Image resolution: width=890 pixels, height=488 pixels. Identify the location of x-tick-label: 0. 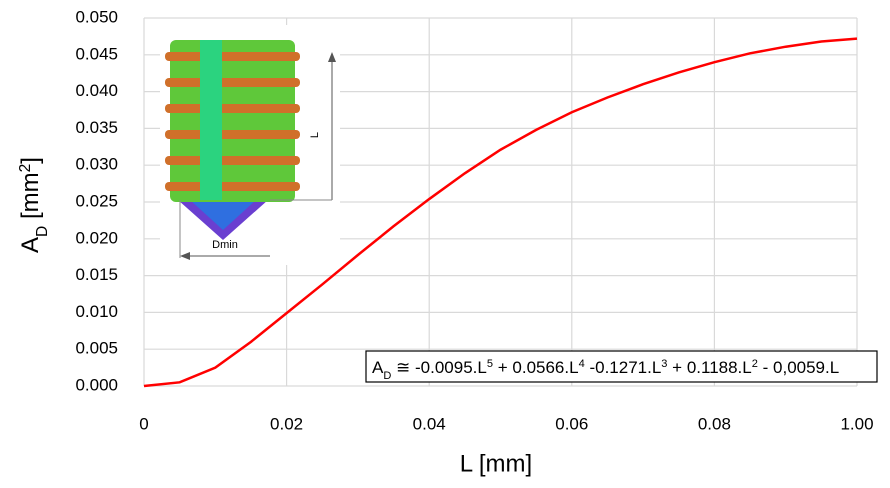
(143, 423).